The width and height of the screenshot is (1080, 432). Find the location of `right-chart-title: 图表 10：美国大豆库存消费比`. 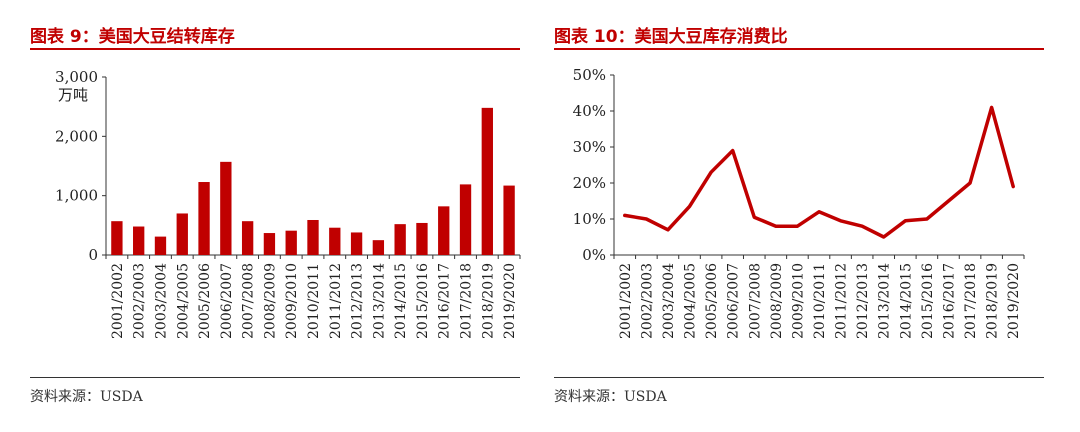

right-chart-title: 图表 10：美国大豆库存消费比 is located at coordinates (671, 37).